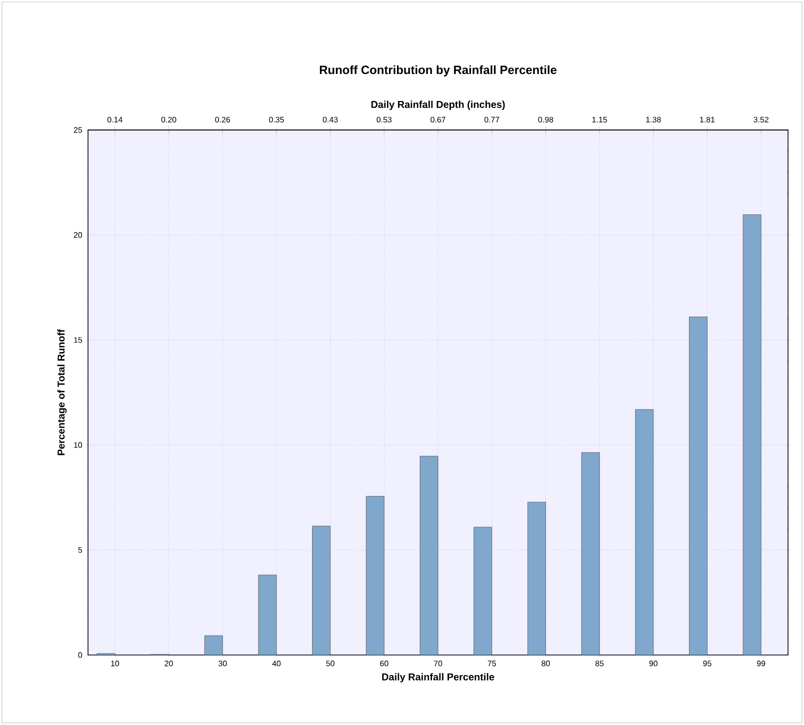  Describe the element at coordinates (438, 105) in the screenshot. I see `x2-axis-title: Daily Rainfall Depth (inches)` at that location.